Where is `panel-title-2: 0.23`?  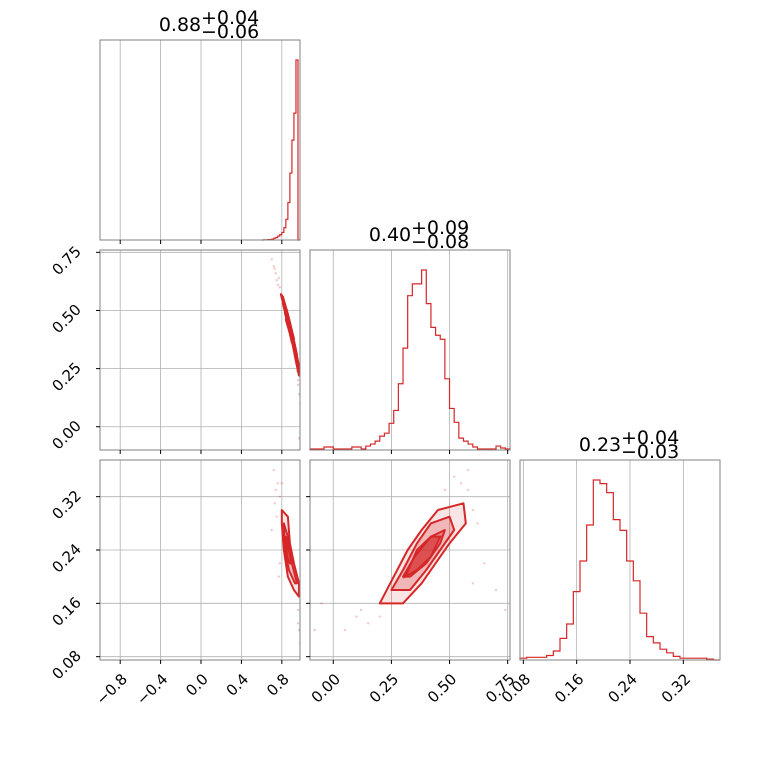 panel-title-2: 0.23 is located at coordinates (600, 445).